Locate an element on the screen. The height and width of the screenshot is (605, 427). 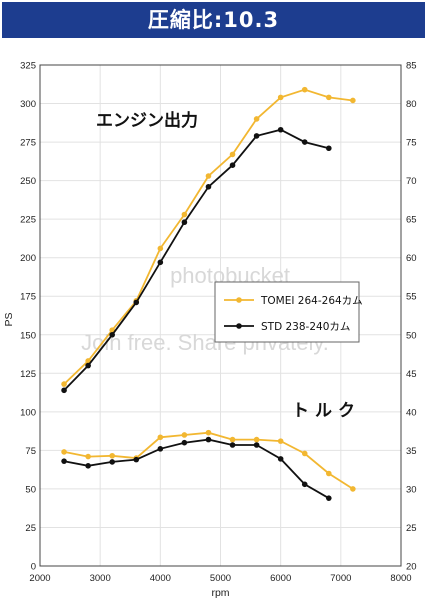
y-tick-label-left: 125 is located at coordinates (28, 374).